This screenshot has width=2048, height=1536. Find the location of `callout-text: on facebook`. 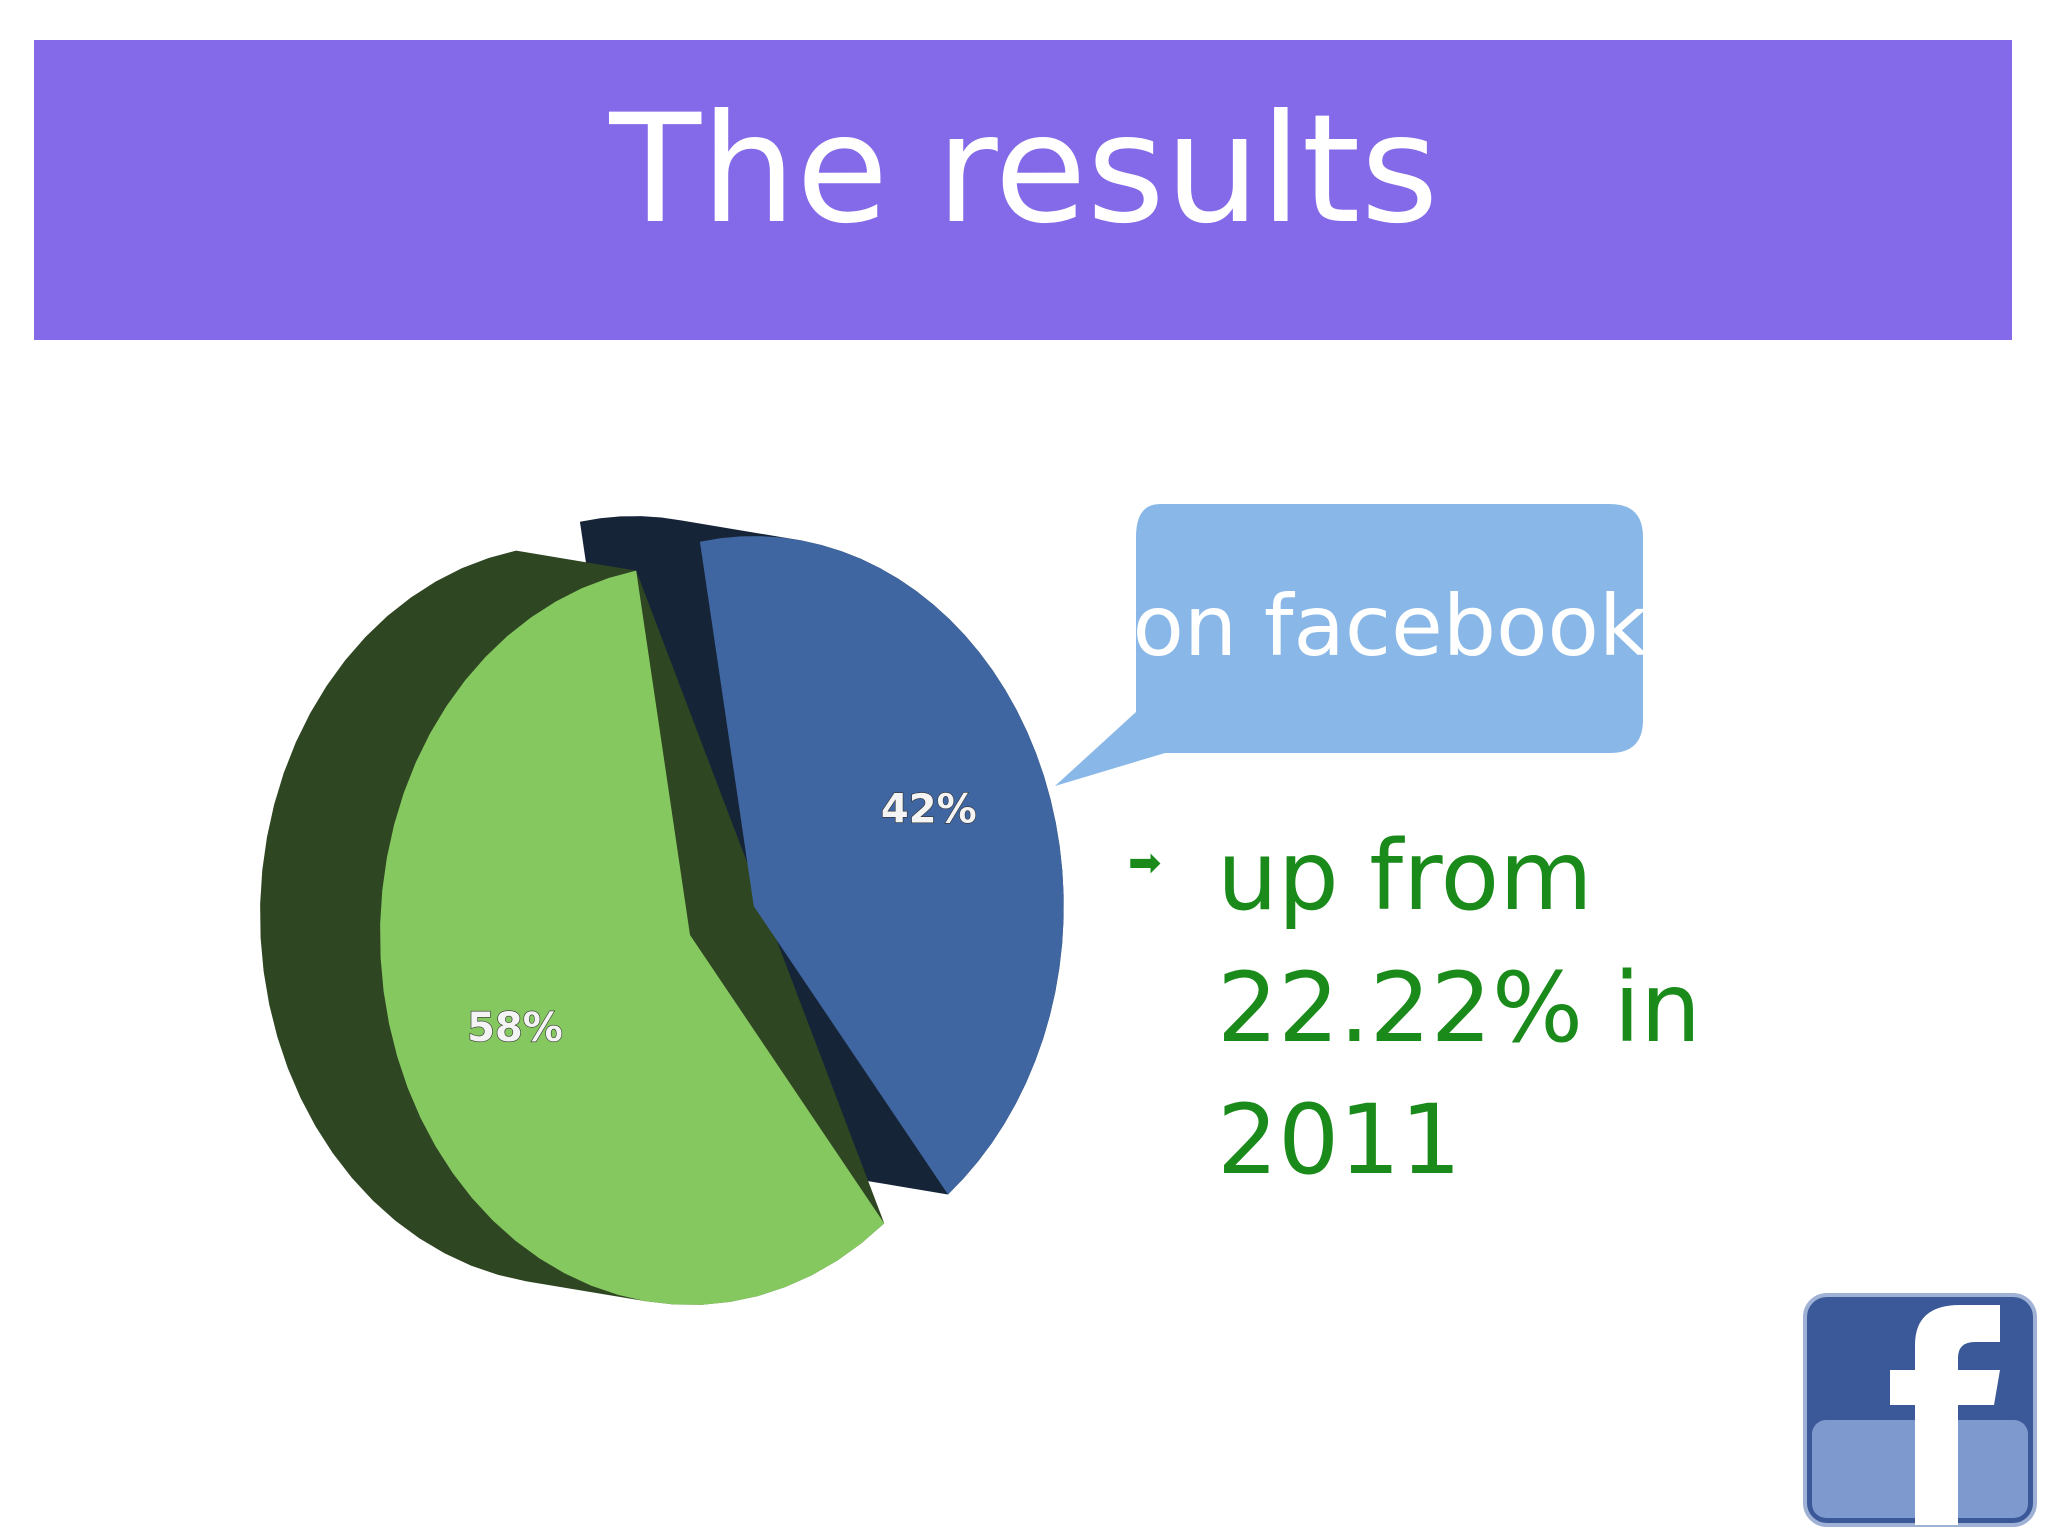

callout-text: on facebook is located at coordinates (1390, 626).